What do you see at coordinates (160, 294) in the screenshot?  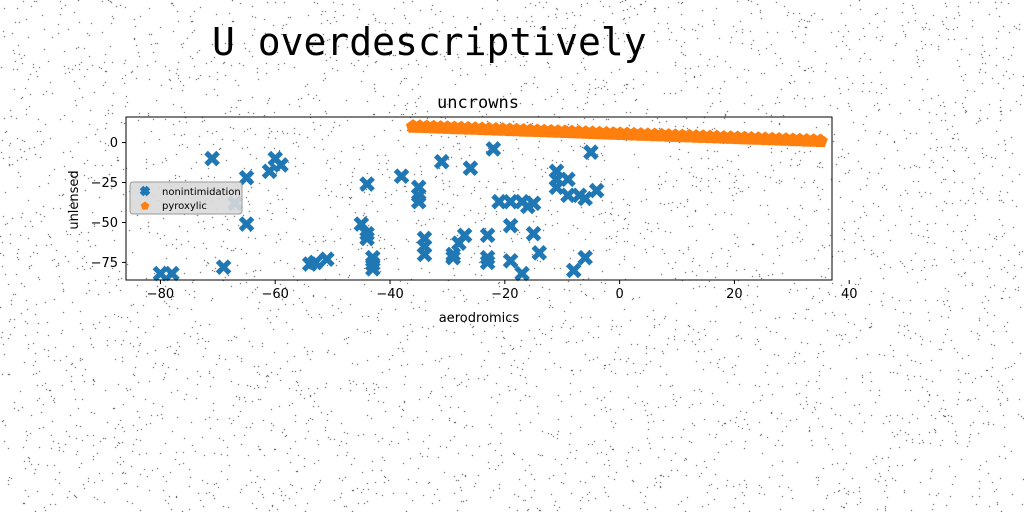 I see `x-tick-label: −80` at bounding box center [160, 294].